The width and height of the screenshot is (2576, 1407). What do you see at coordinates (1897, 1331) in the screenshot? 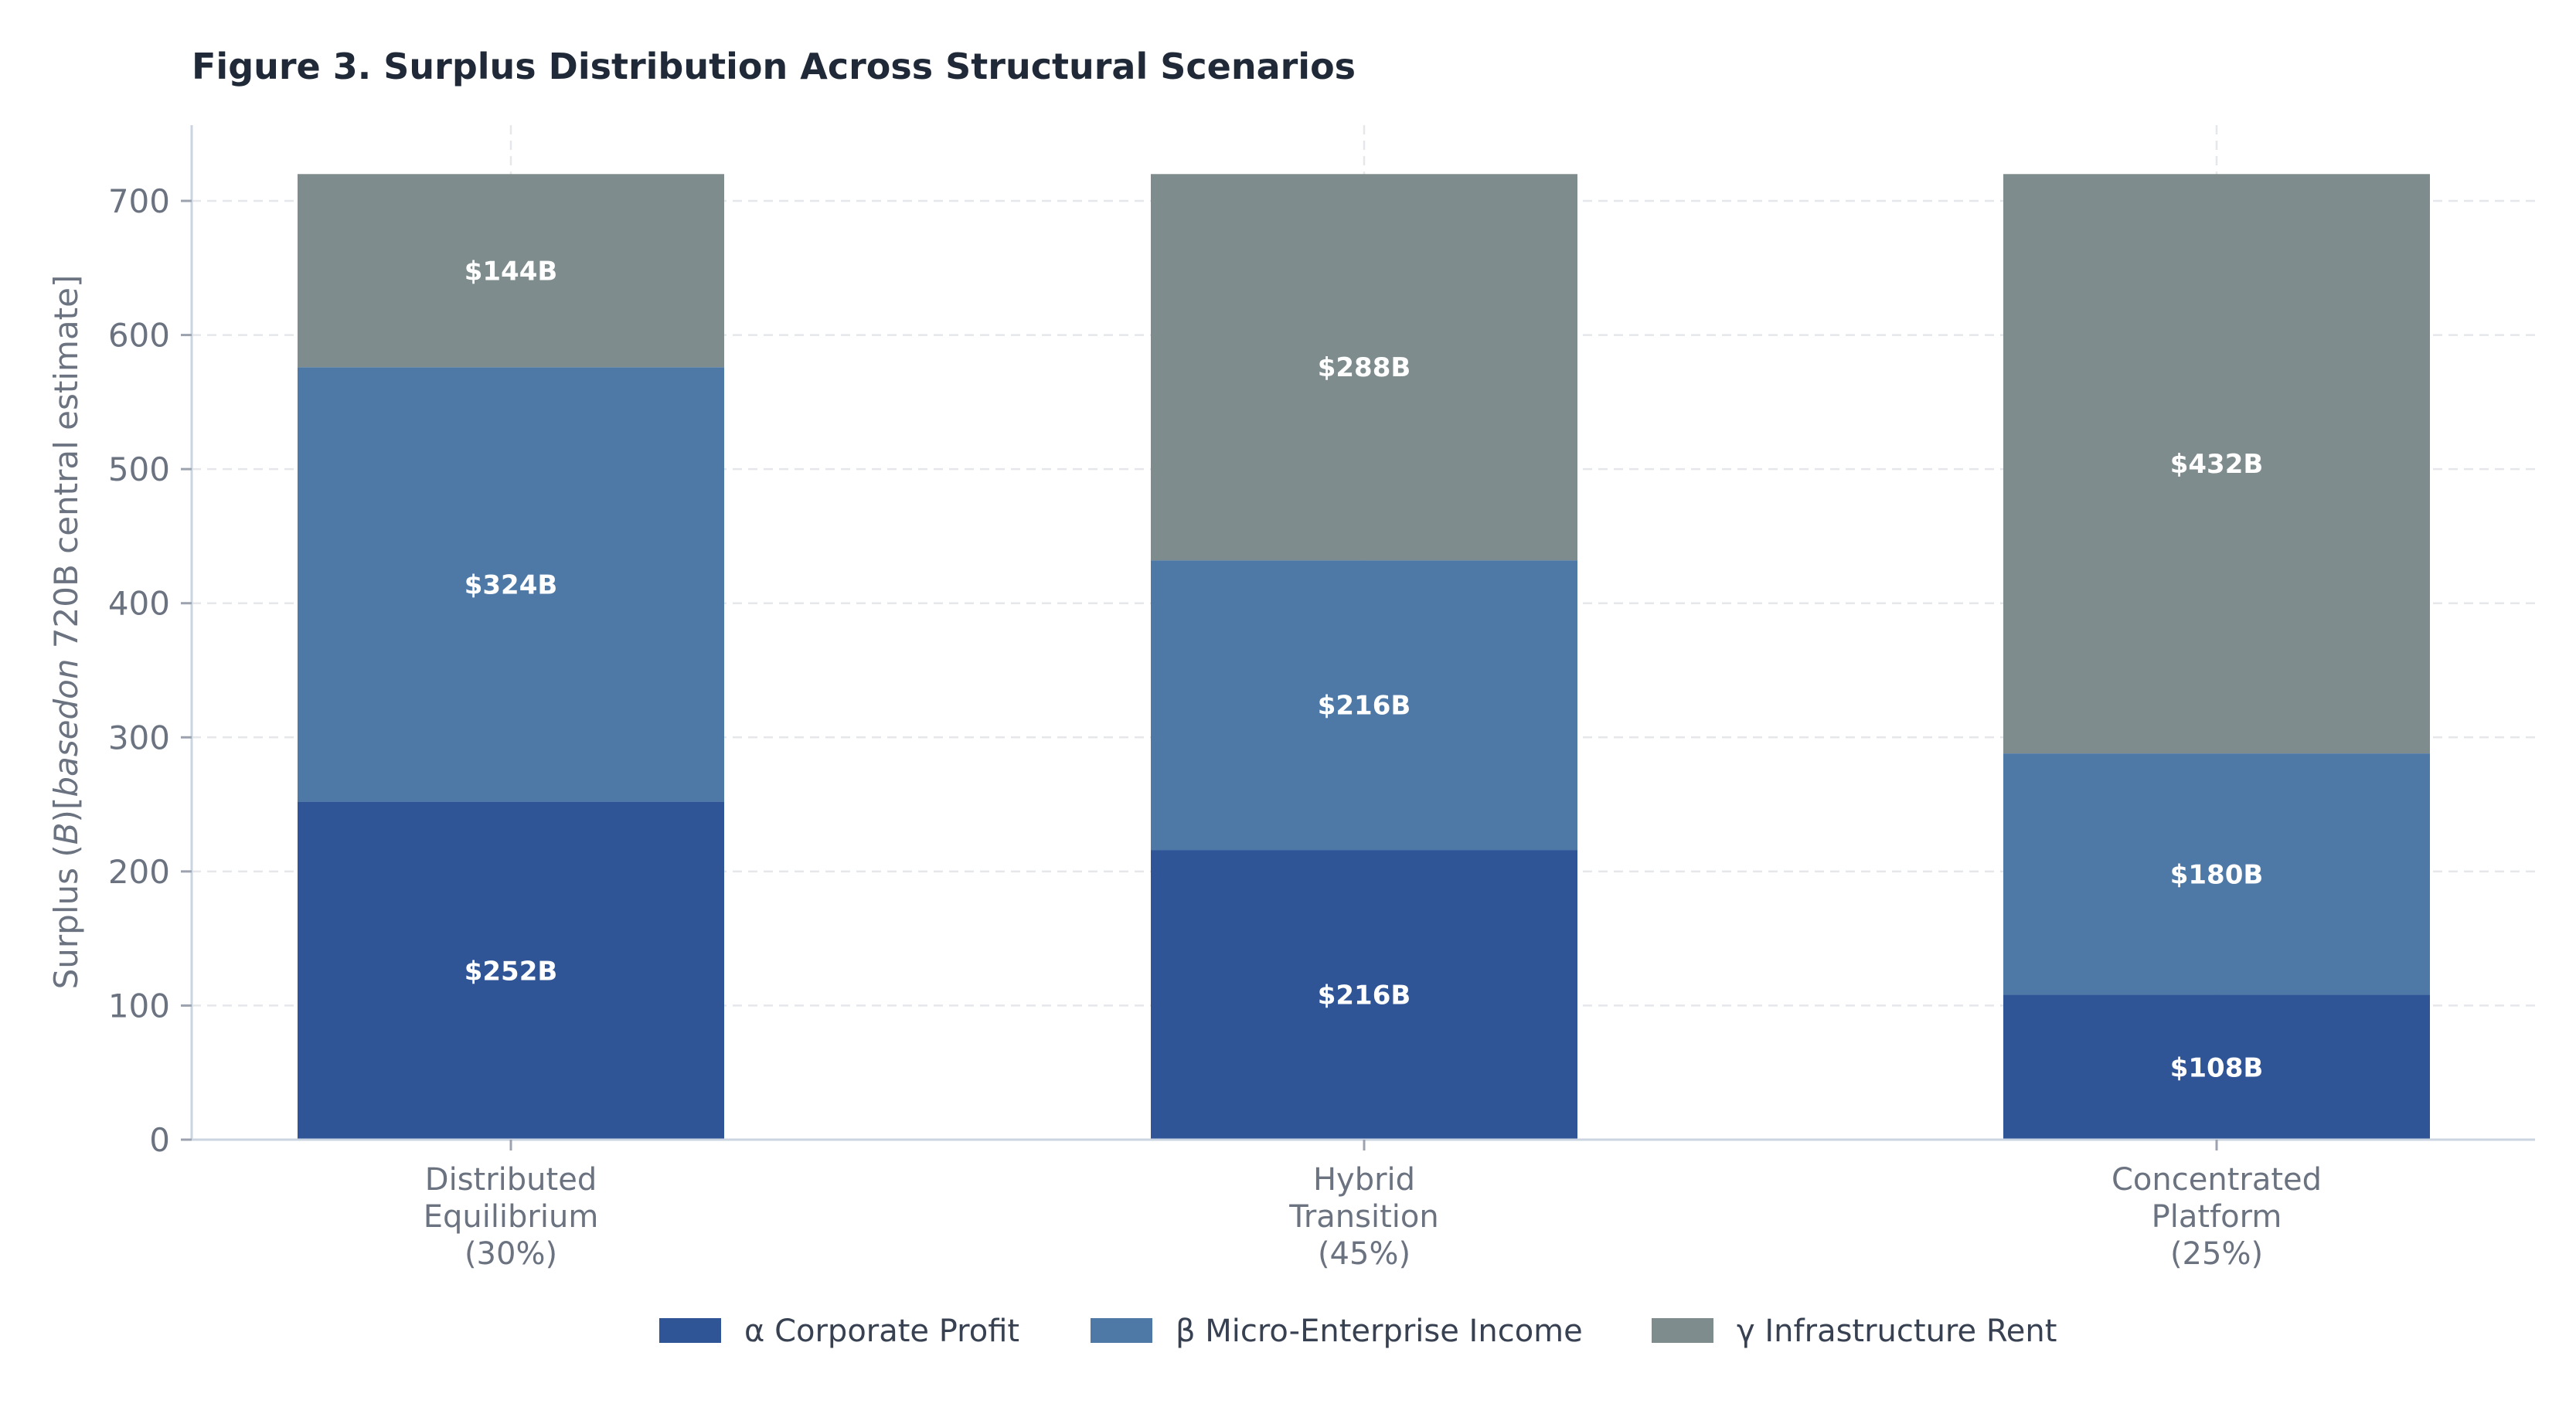
I see `legend-entry: γ Infrastructure Rent` at bounding box center [1897, 1331].